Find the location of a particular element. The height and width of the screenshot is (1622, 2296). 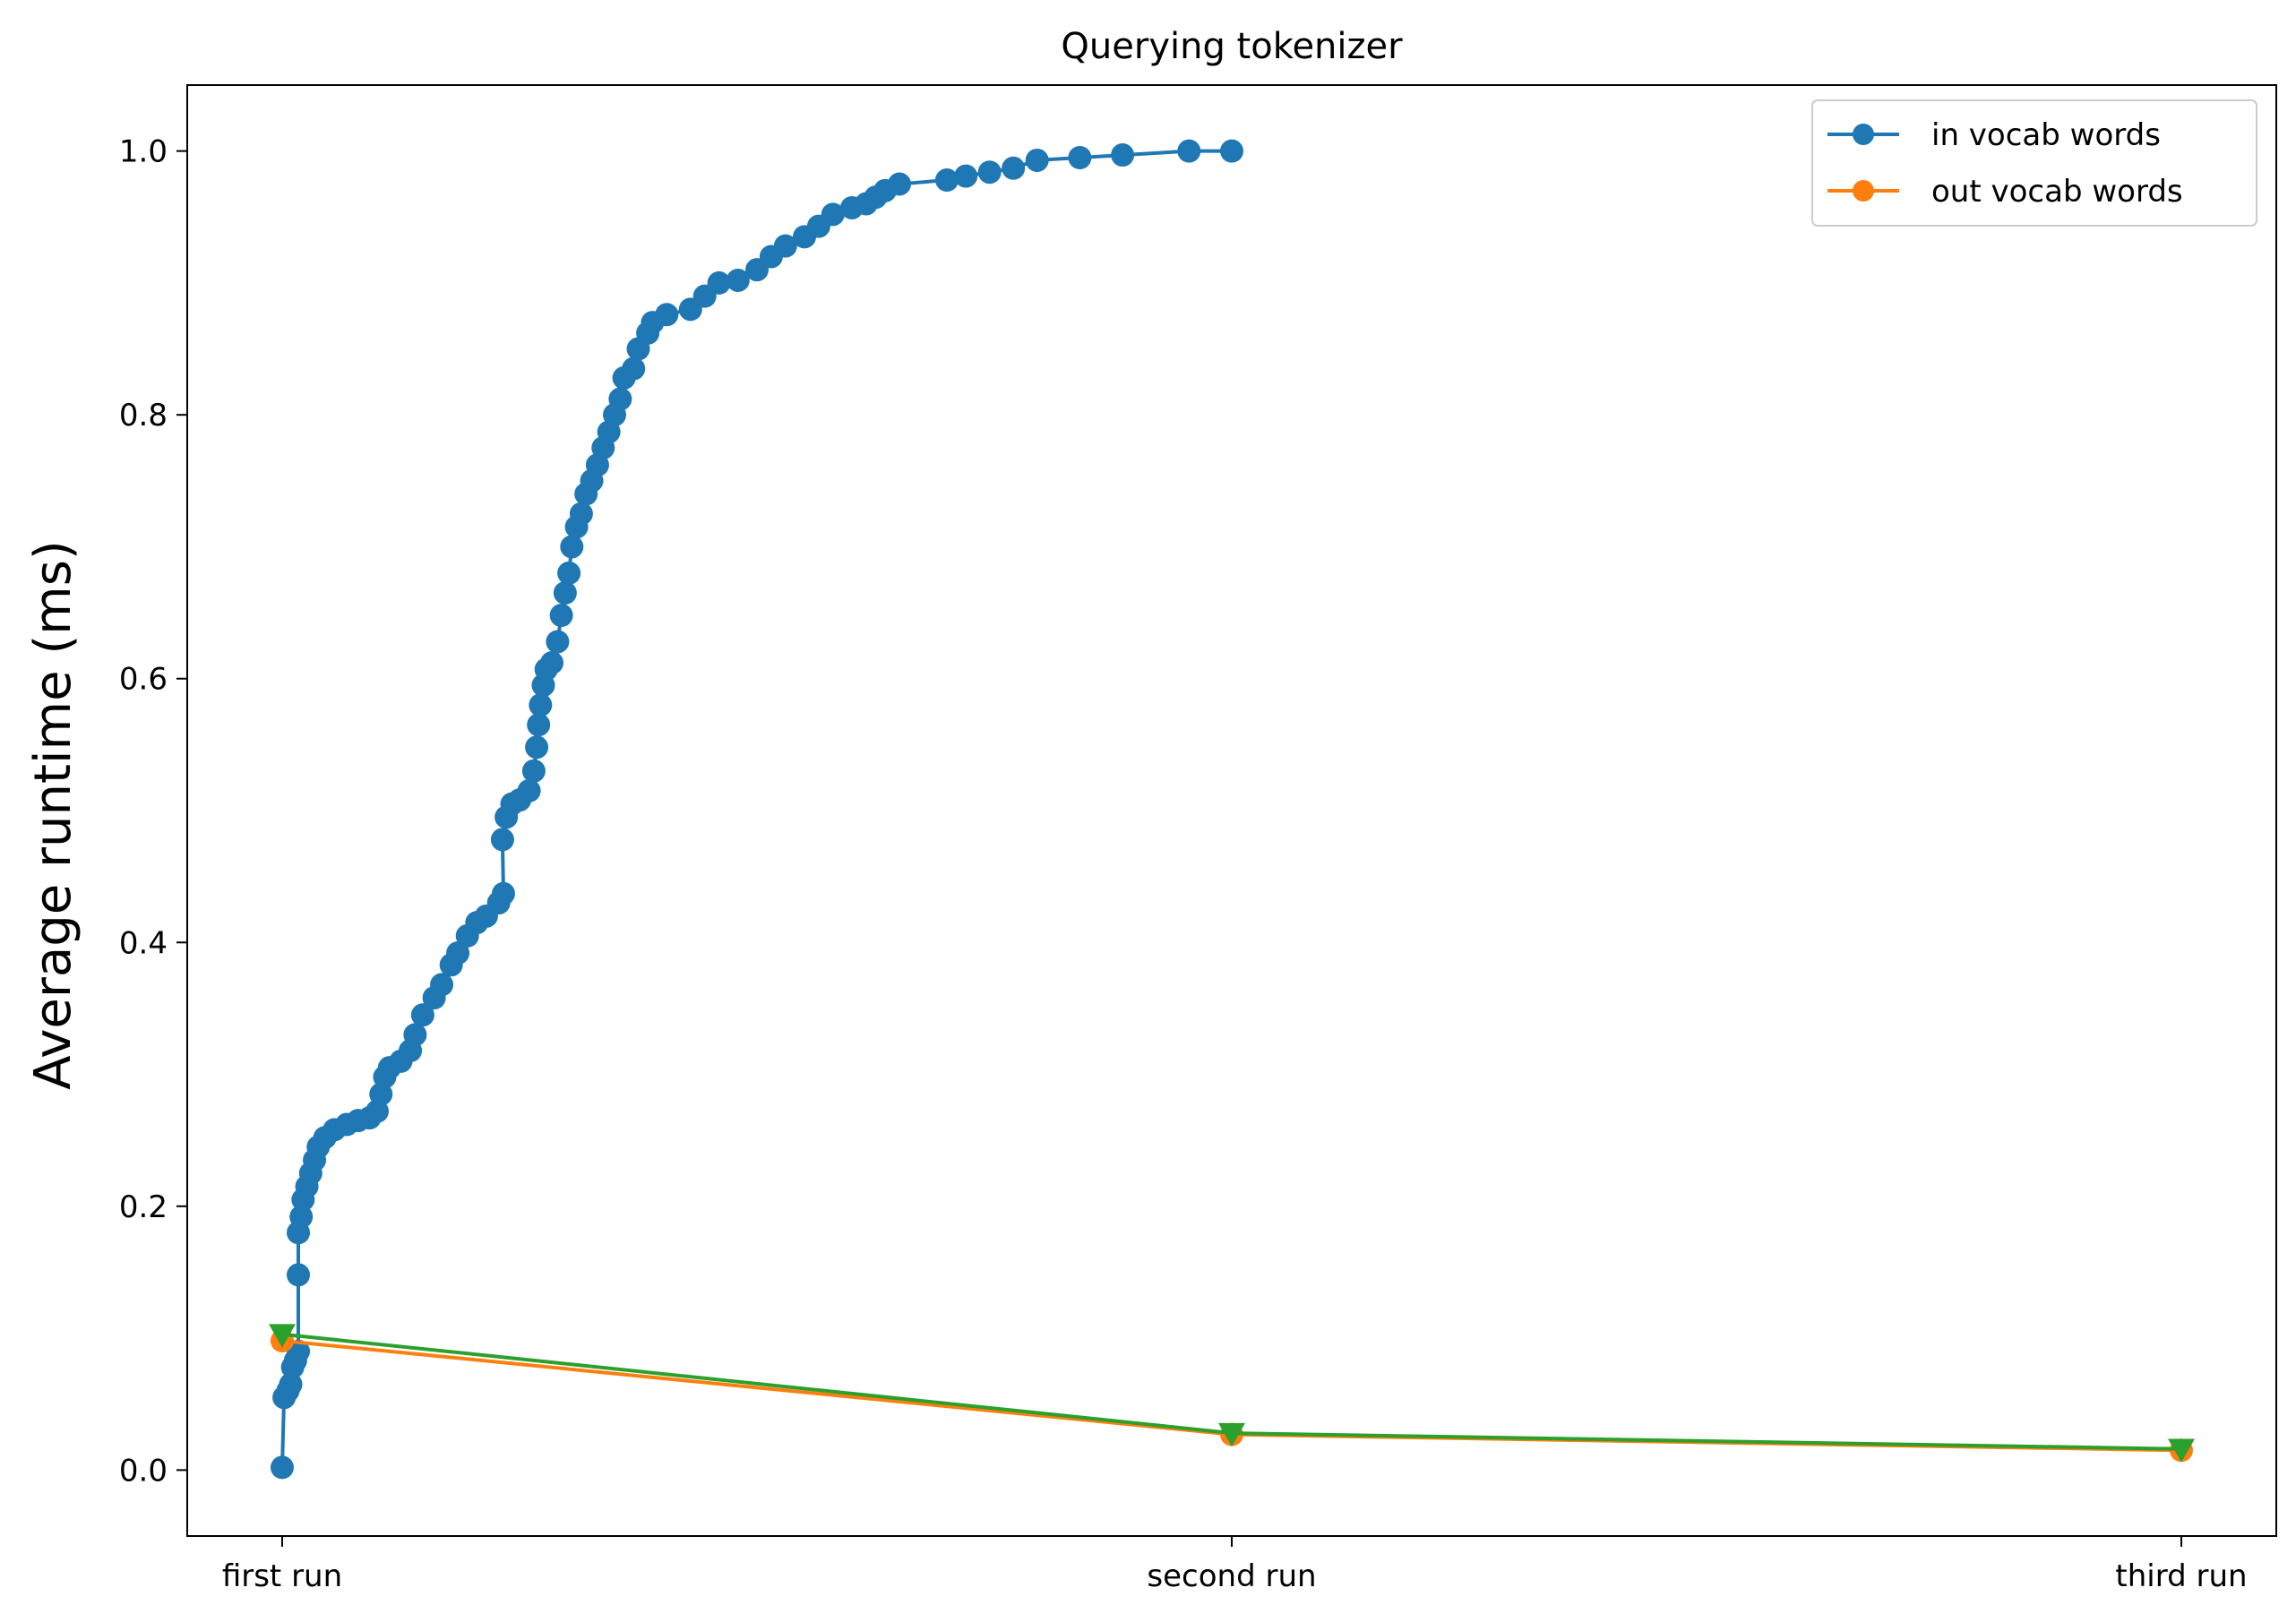

x-tick-label: first run is located at coordinates (282, 1576).